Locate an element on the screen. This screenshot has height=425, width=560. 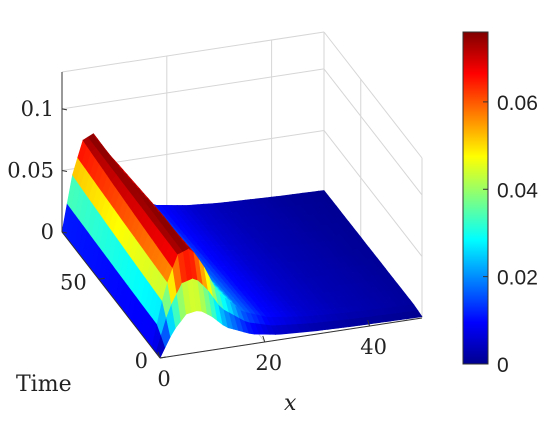
time-tick-label: 0 is located at coordinates (141, 361).